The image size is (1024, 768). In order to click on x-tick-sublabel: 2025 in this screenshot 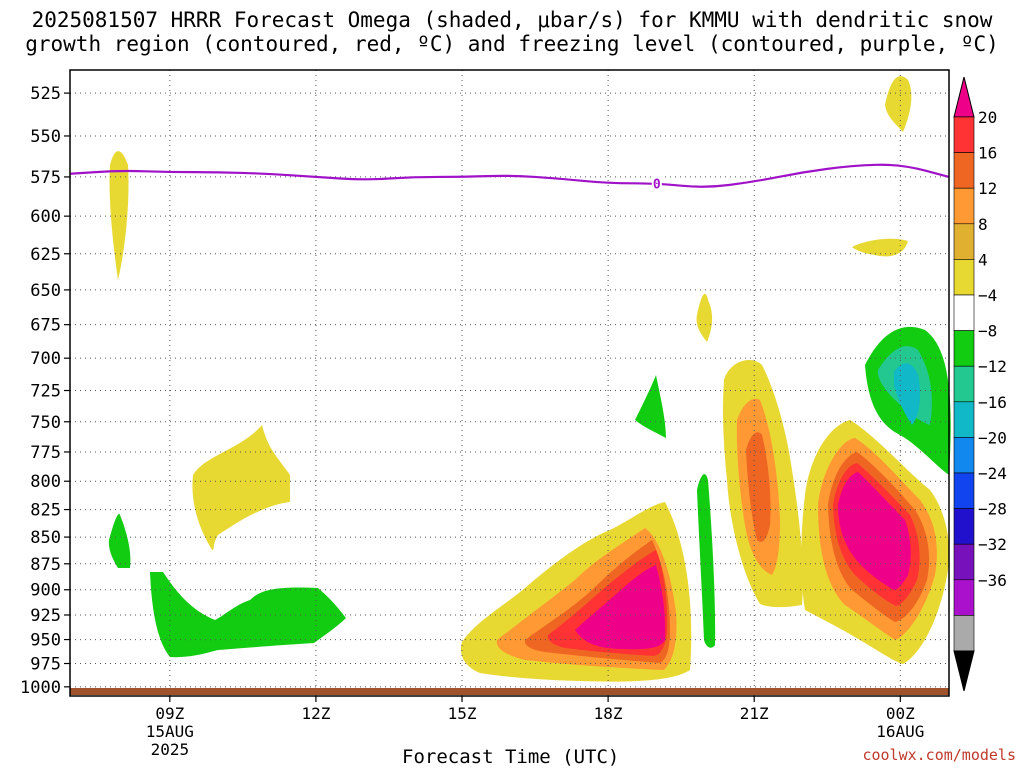, I will do `click(170, 749)`.